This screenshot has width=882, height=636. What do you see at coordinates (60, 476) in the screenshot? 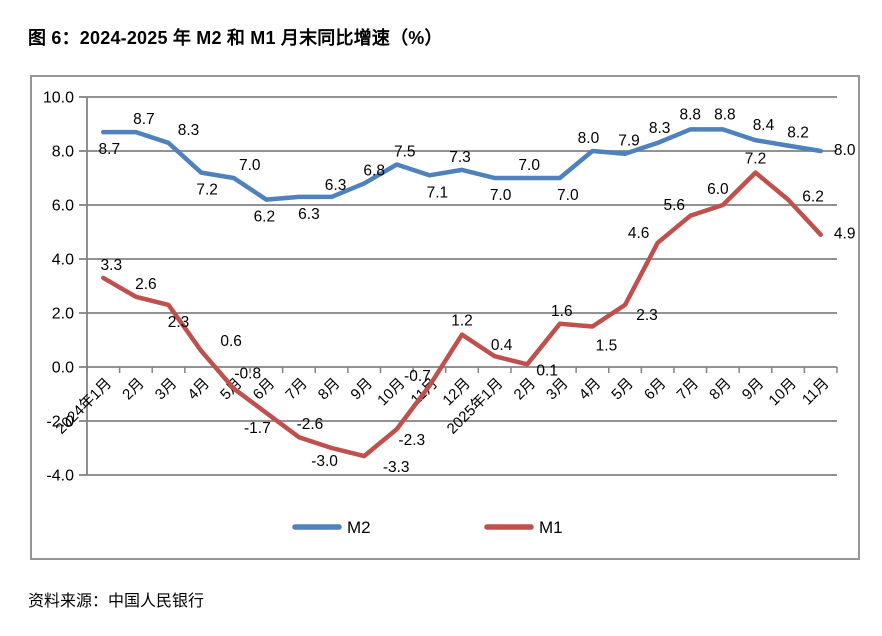
I see `y-axis-label: -4.0` at bounding box center [60, 476].